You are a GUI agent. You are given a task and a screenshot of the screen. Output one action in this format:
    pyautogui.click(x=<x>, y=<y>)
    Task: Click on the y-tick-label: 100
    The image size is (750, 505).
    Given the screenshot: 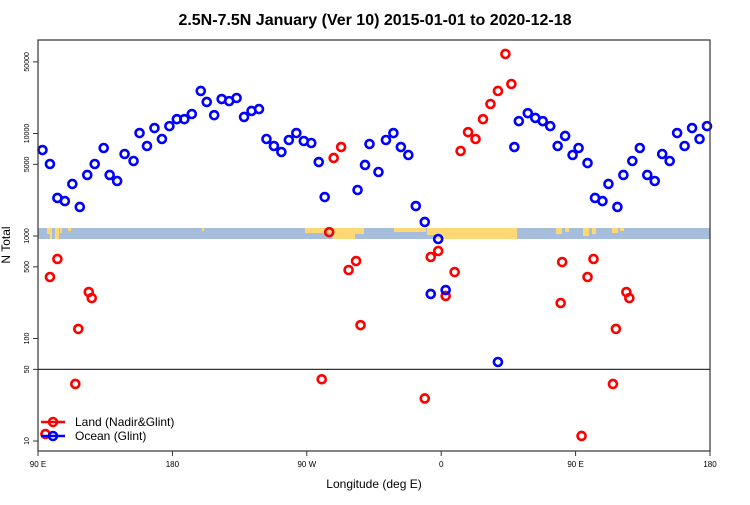 What is the action you would take?
    pyautogui.click(x=27, y=339)
    